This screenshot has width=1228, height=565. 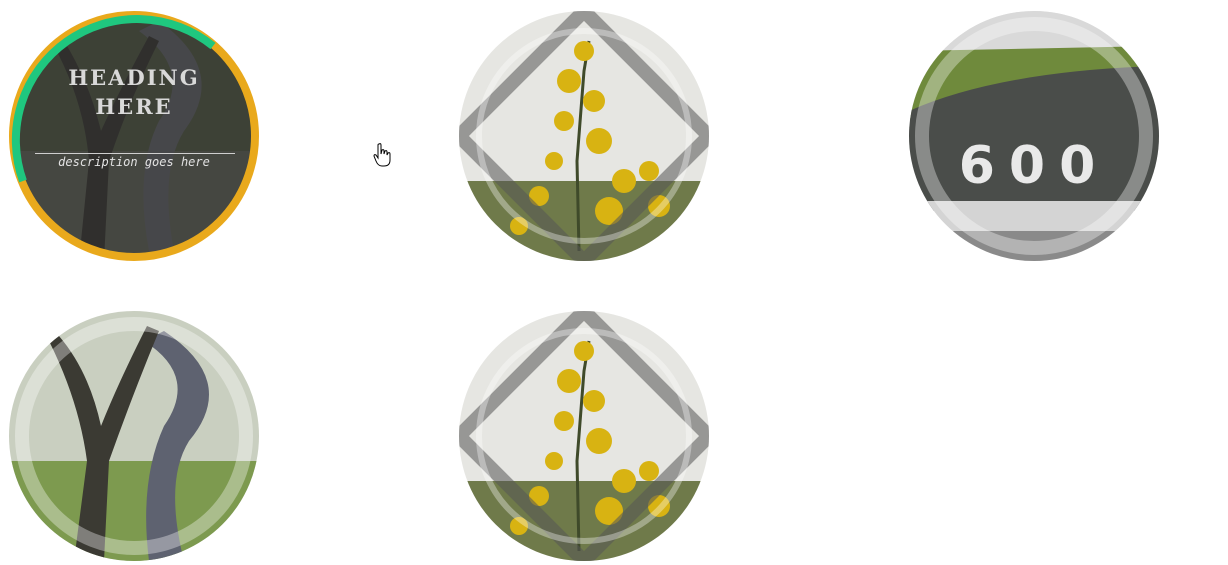 I want to click on hand-pointer-icon, so click(x=382, y=155).